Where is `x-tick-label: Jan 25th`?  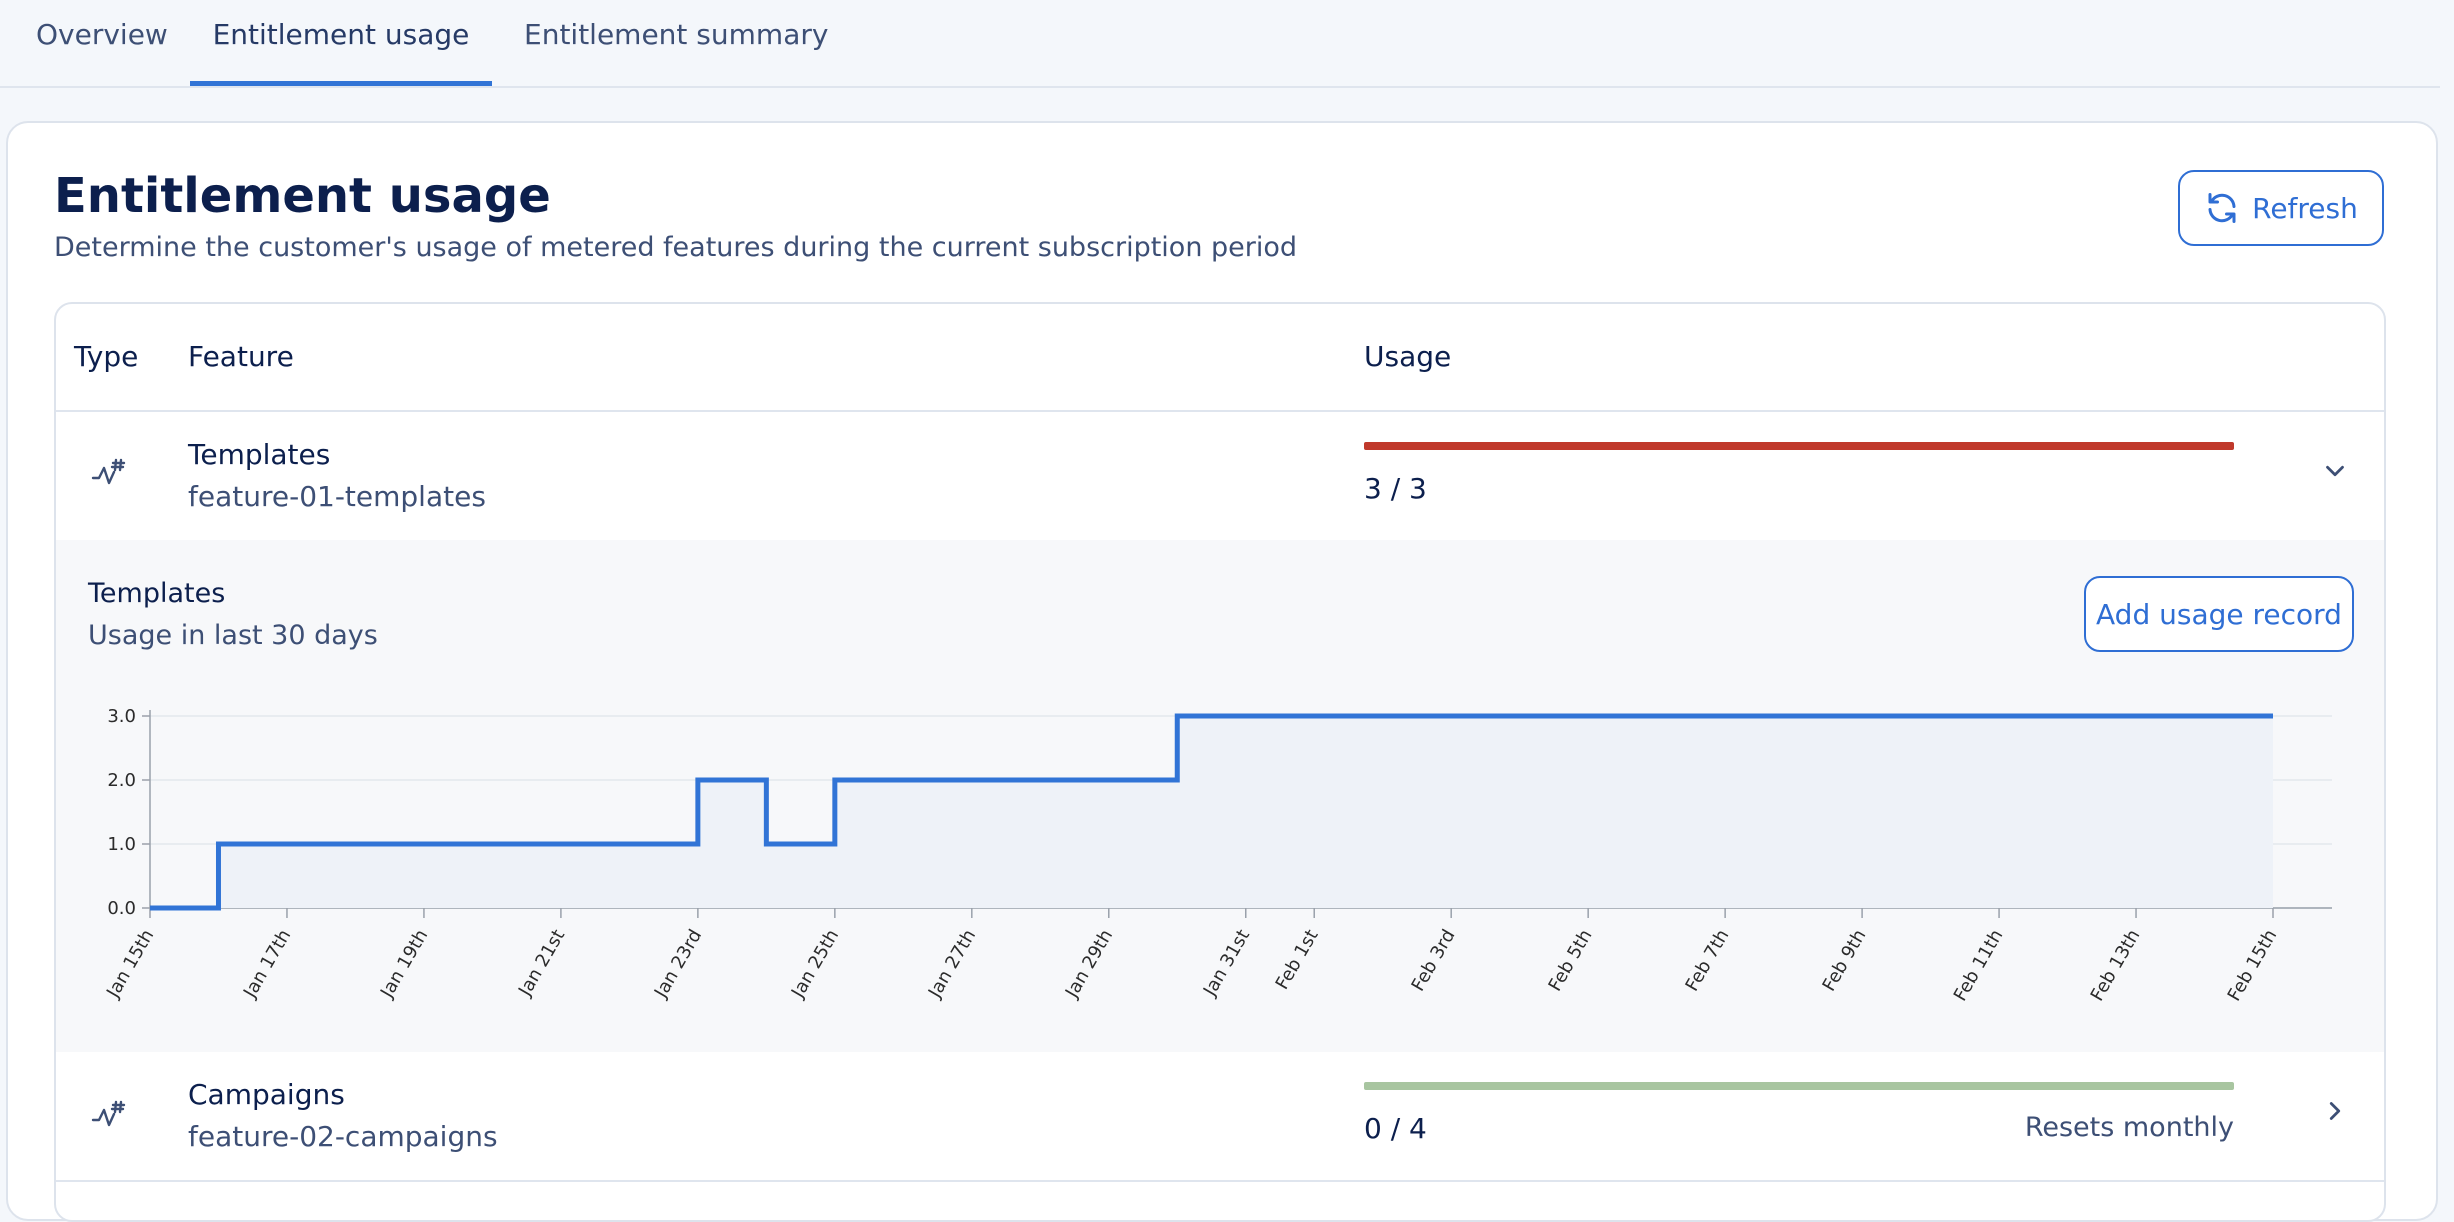 x-tick-label: Jan 25th is located at coordinates (815, 964).